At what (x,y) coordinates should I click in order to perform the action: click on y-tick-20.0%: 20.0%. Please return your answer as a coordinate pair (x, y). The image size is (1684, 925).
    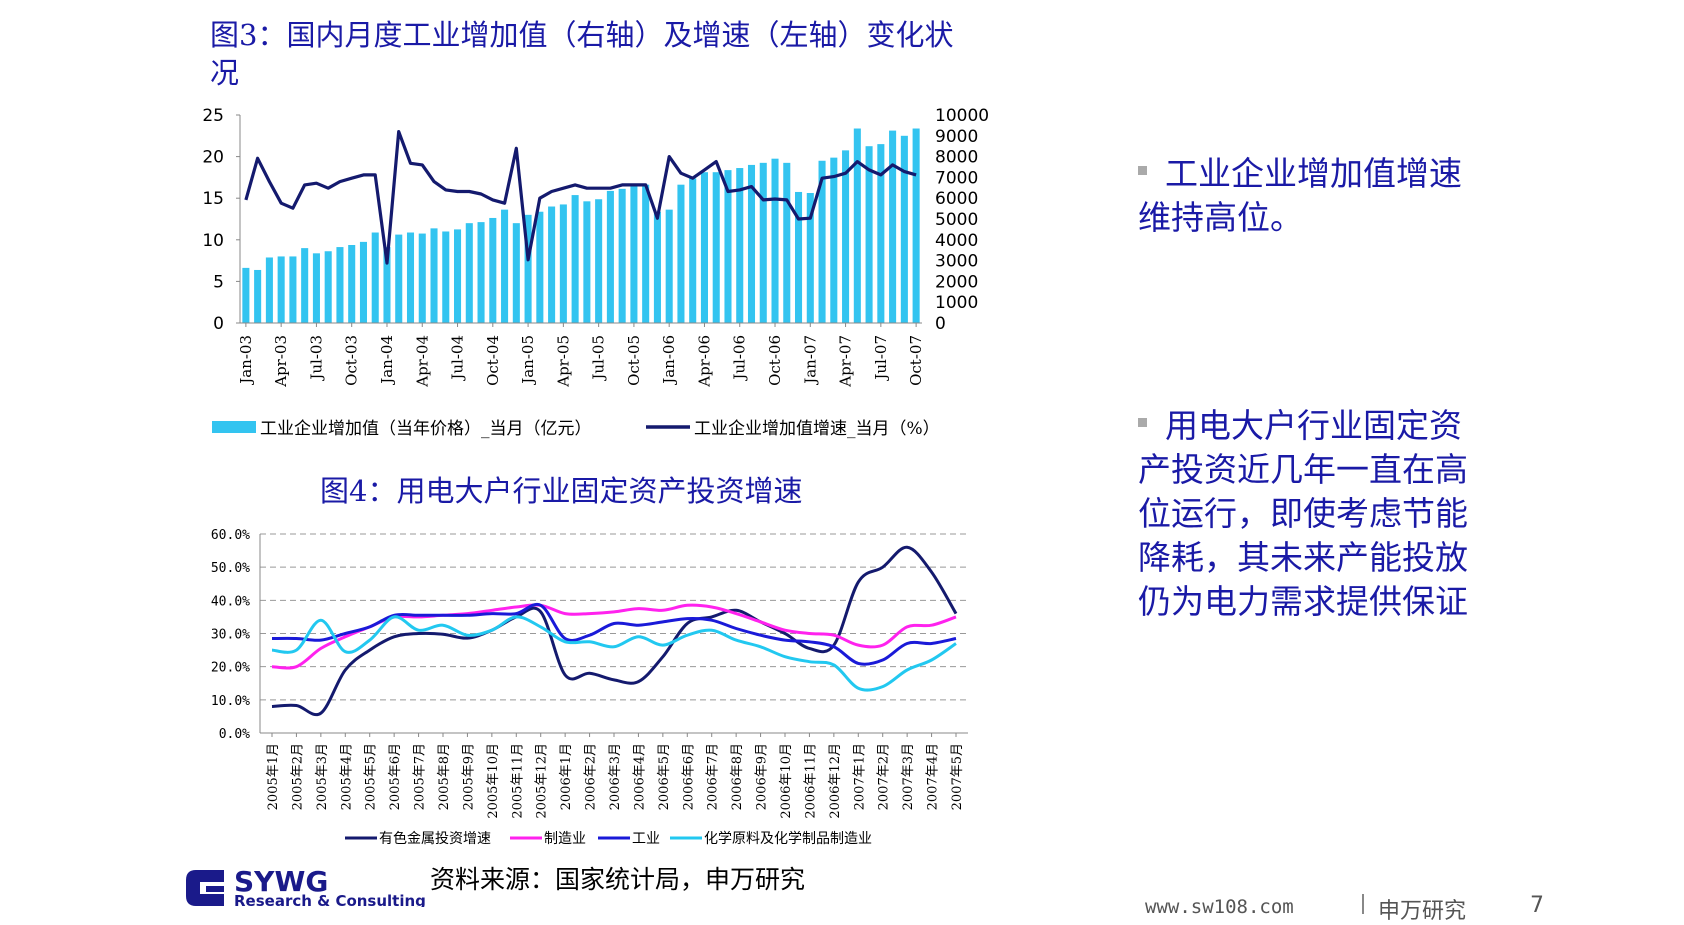
    Looking at the image, I should click on (230, 668).